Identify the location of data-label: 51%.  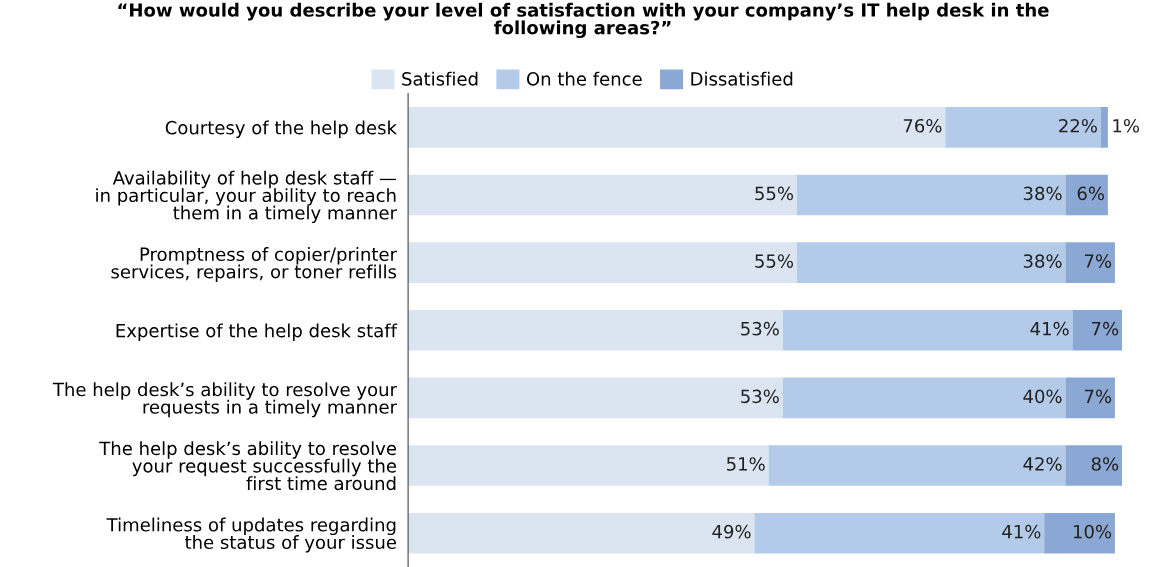
(746, 464).